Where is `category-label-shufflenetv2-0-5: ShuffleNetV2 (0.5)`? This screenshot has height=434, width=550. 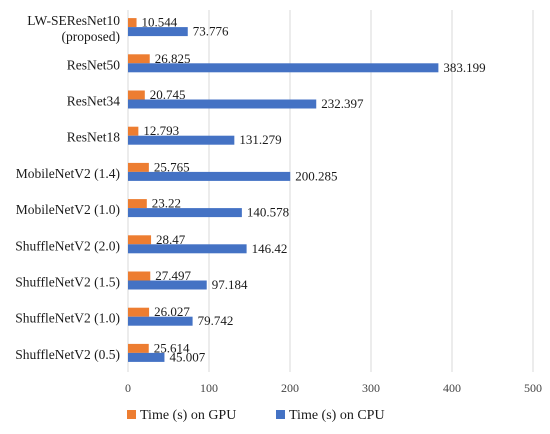 category-label-shufflenetv2-0-5: ShuffleNetV2 (0.5) is located at coordinates (67, 354).